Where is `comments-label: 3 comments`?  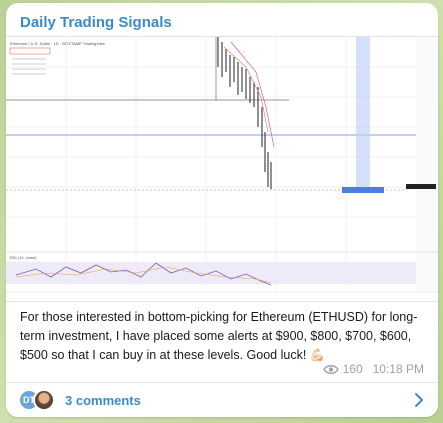
comments-label: 3 comments is located at coordinates (103, 400).